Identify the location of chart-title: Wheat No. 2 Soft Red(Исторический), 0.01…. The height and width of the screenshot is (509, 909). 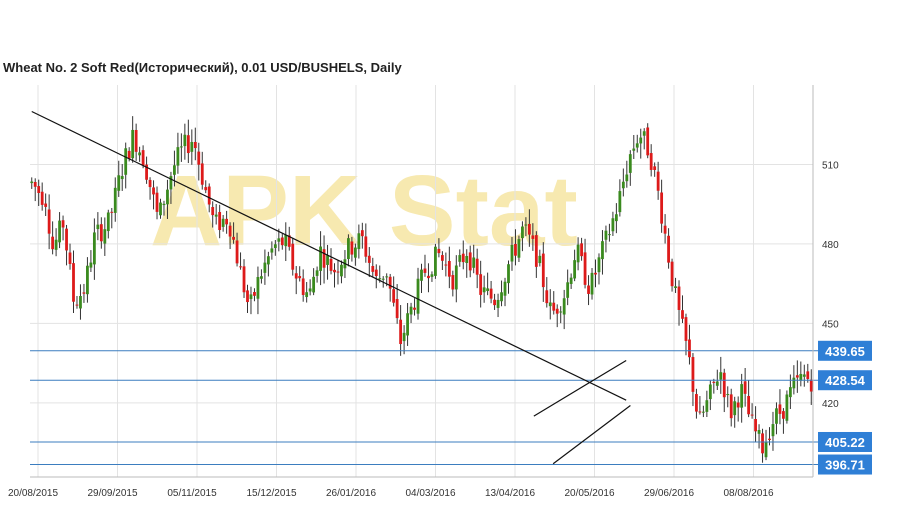
(202, 67).